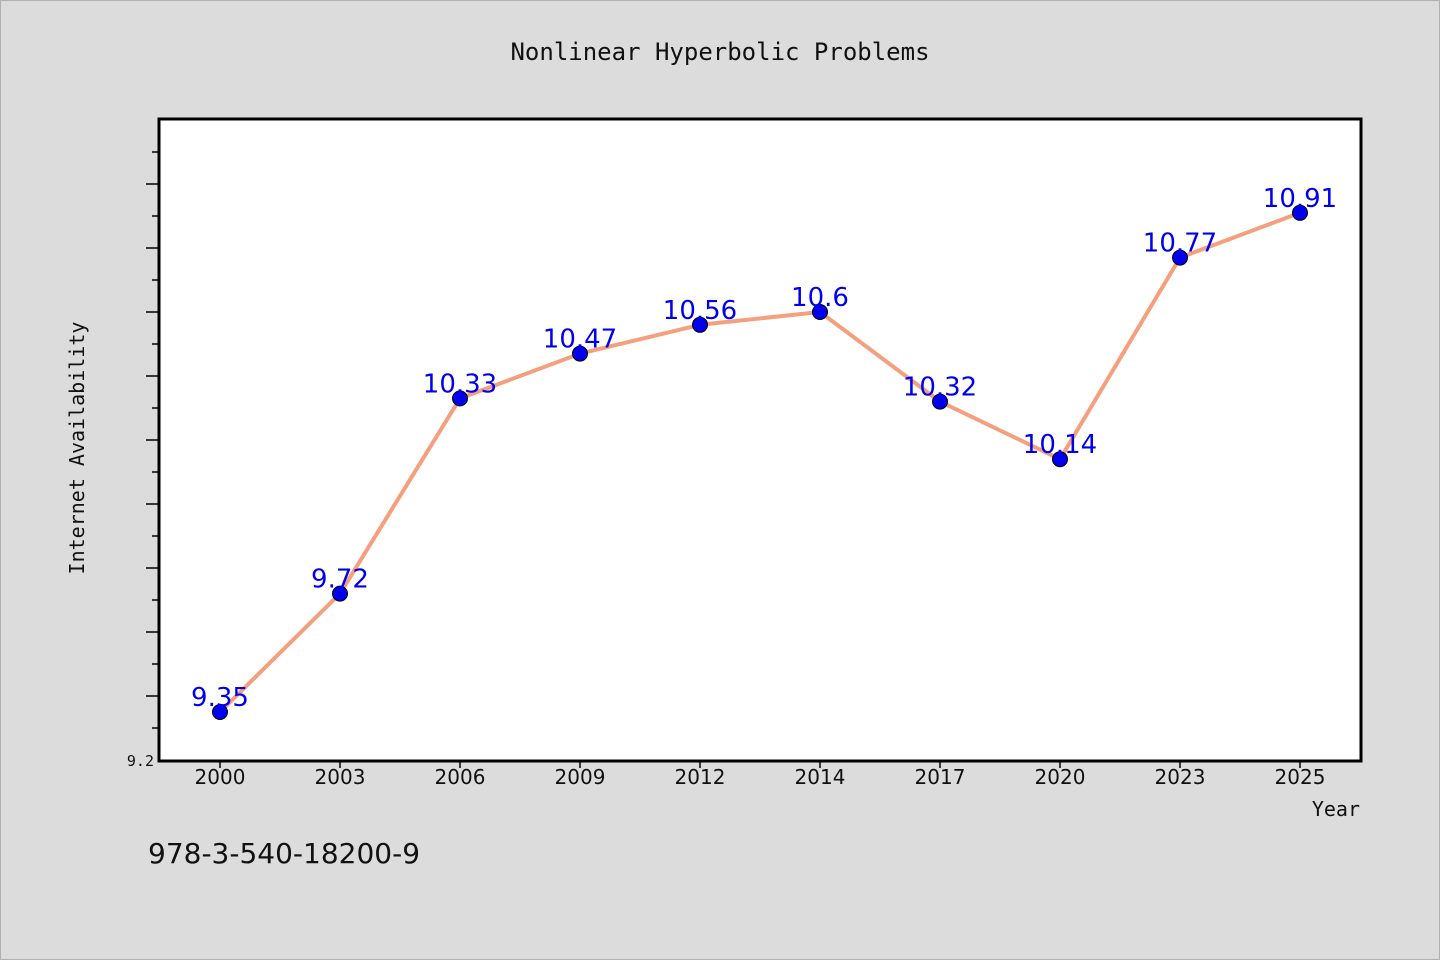 This screenshot has width=1440, height=960. I want to click on data-label: 10.47, so click(580, 340).